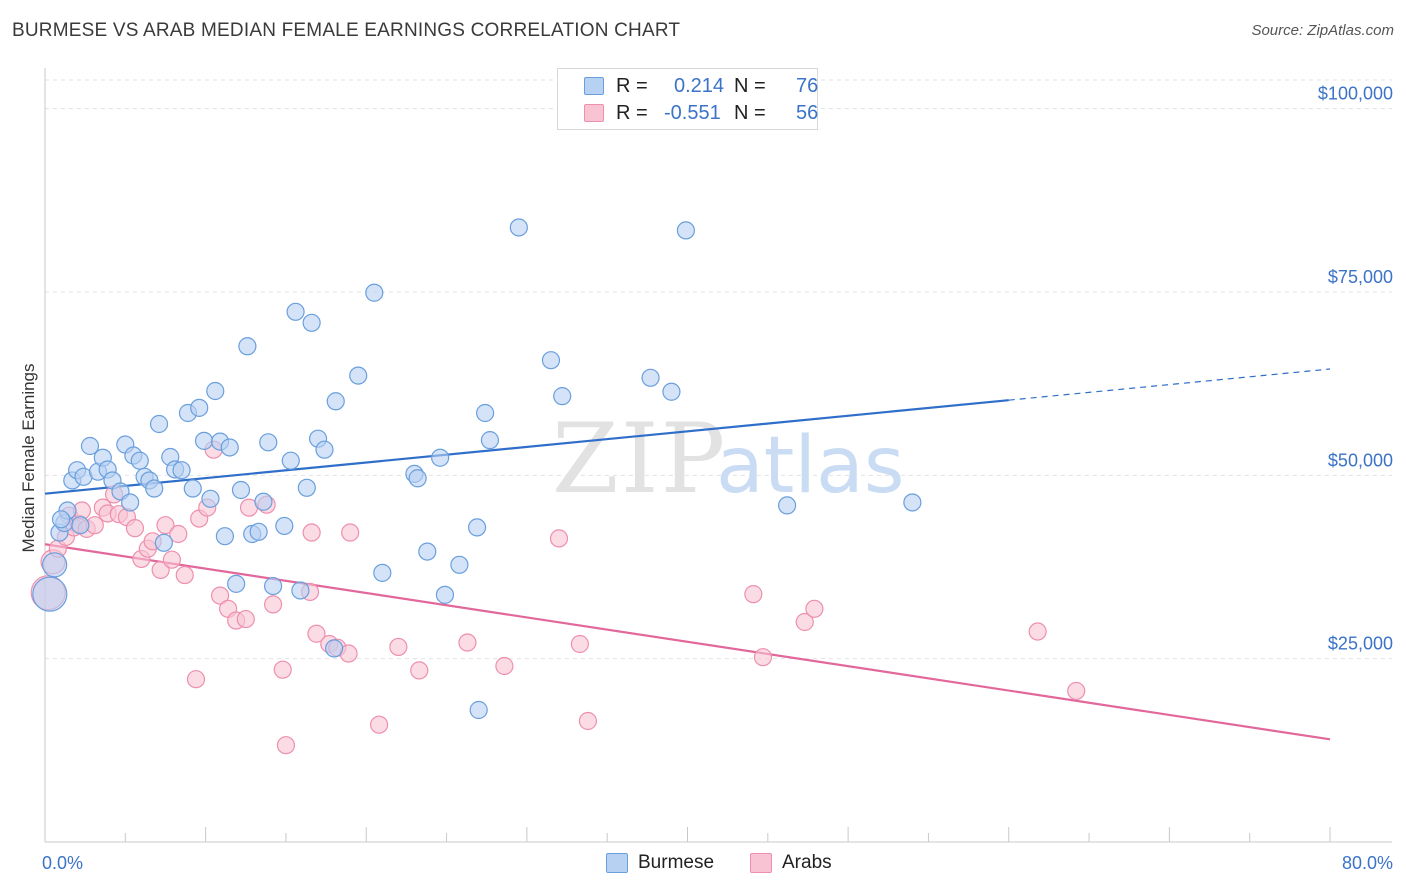  What do you see at coordinates (1360, 277) in the screenshot?
I see `y-tick-label: $75,000` at bounding box center [1360, 277].